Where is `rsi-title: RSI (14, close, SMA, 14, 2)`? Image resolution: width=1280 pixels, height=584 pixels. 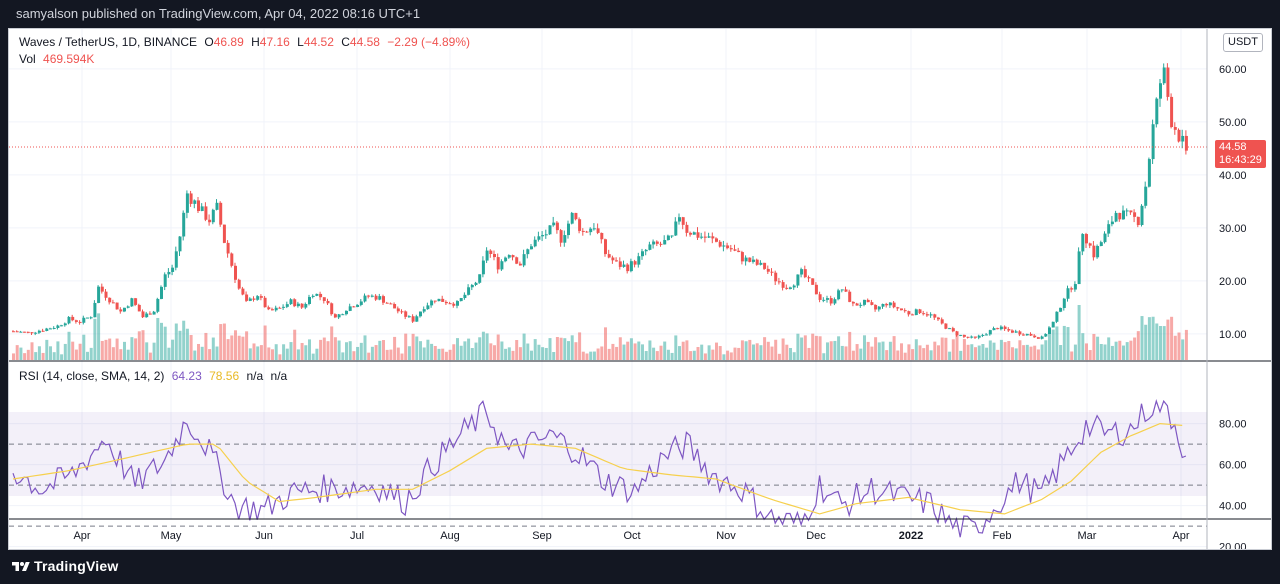 rsi-title: RSI (14, close, SMA, 14, 2) is located at coordinates (92, 376).